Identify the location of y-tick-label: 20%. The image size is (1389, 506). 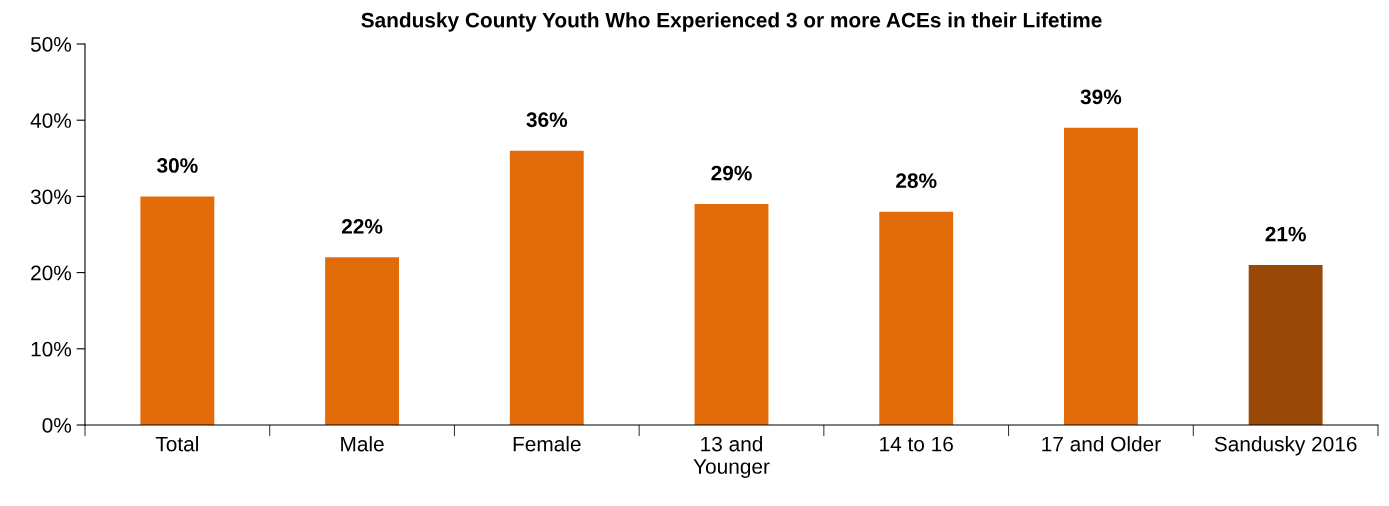
(51, 273).